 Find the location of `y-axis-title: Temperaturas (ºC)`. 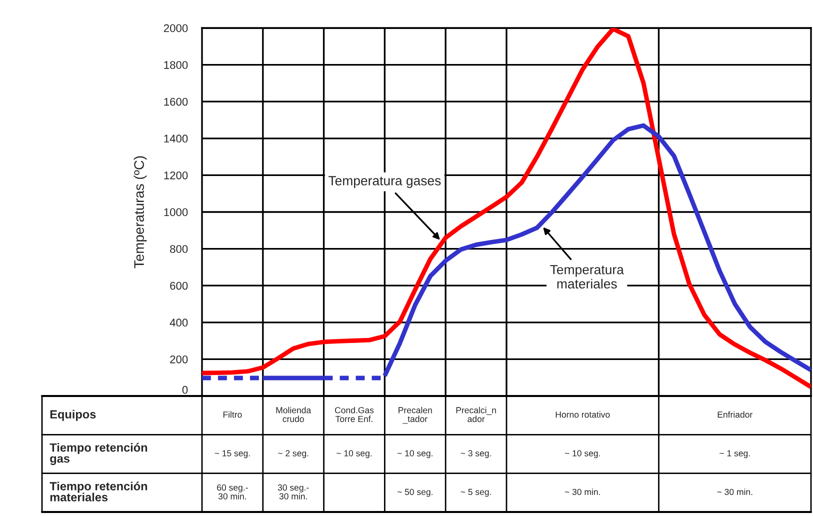

y-axis-title: Temperaturas (ºC) is located at coordinates (140, 212).